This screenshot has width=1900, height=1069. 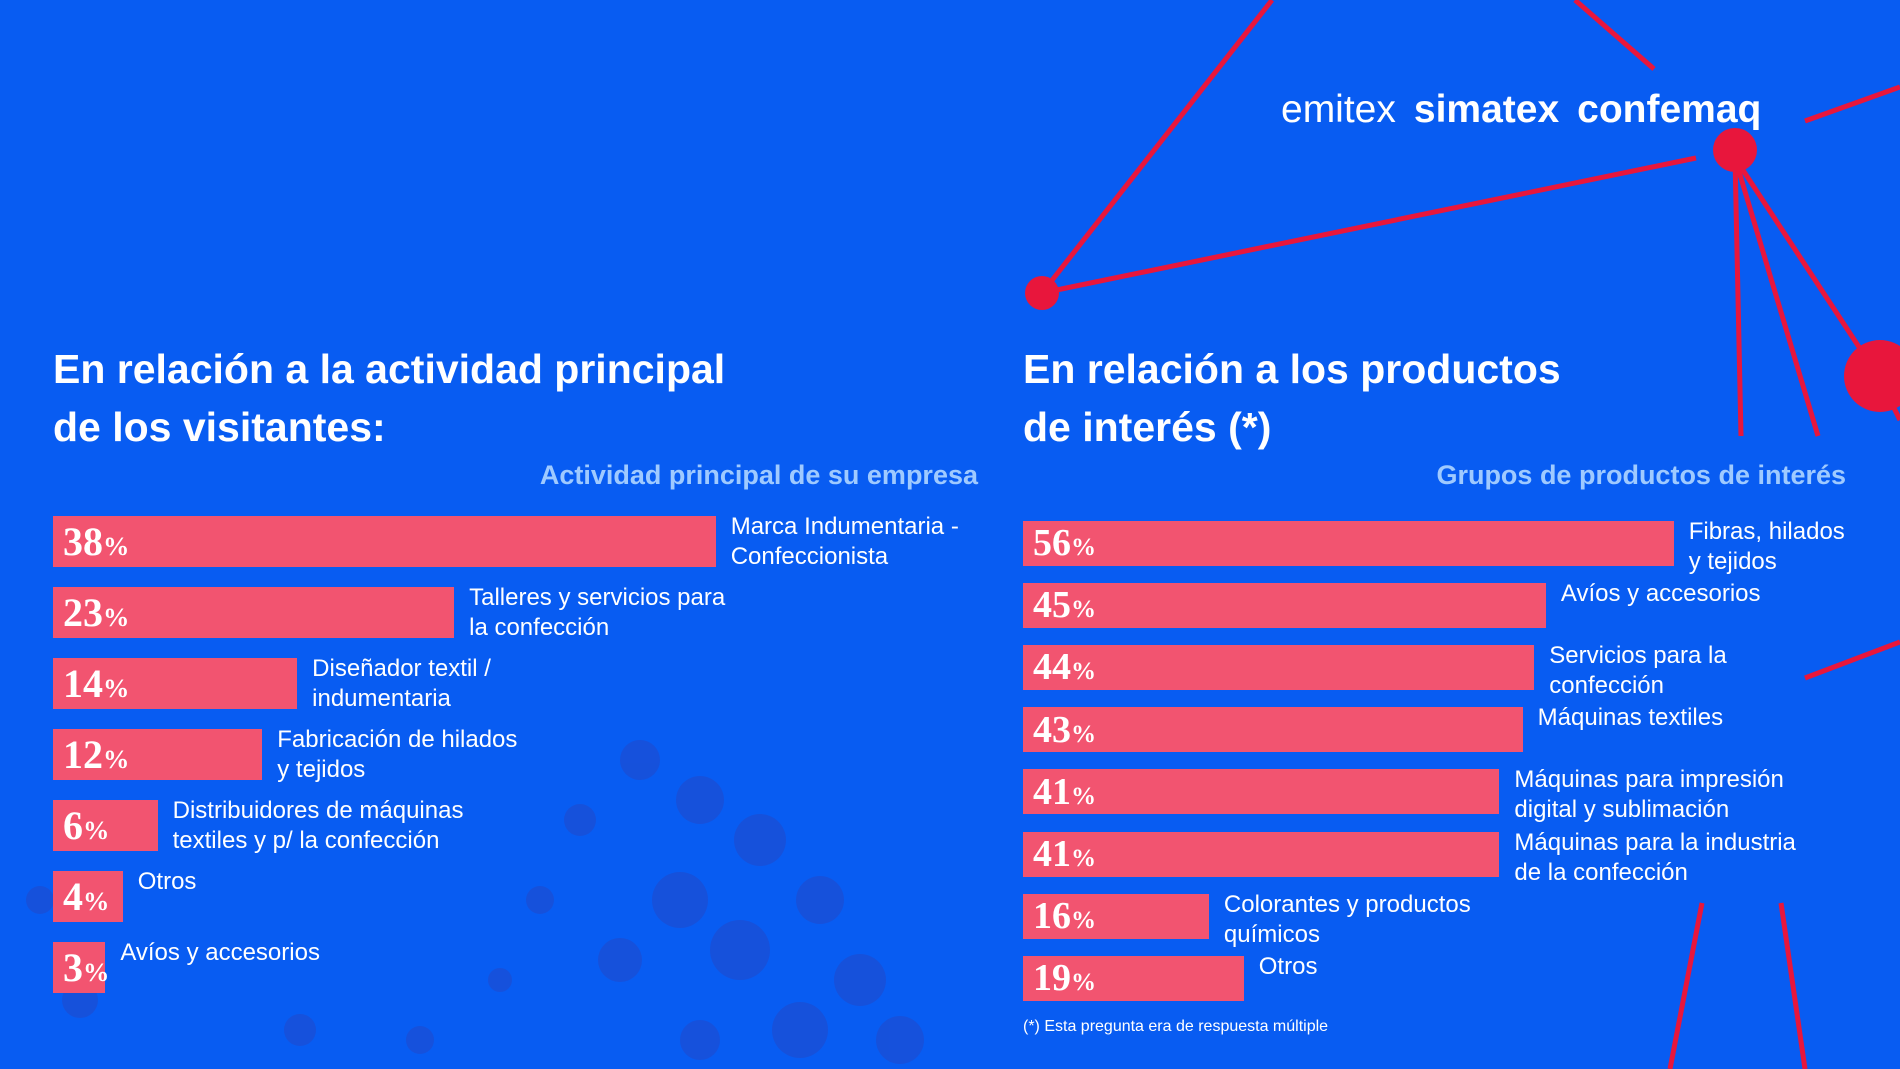 I want to click on chart-subtitle: Grupos de productos de interés, so click(x=1641, y=475).